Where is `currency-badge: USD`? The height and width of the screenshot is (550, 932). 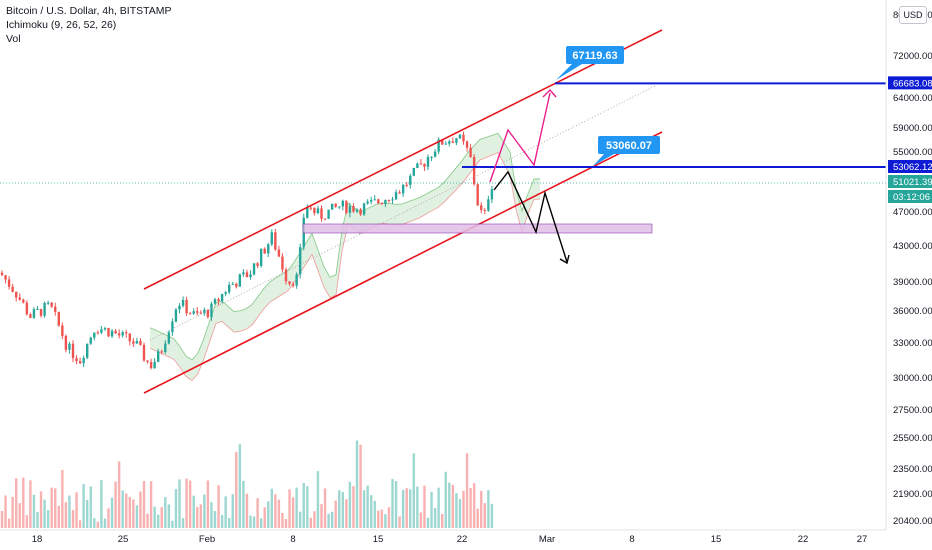
currency-badge: USD is located at coordinates (913, 15).